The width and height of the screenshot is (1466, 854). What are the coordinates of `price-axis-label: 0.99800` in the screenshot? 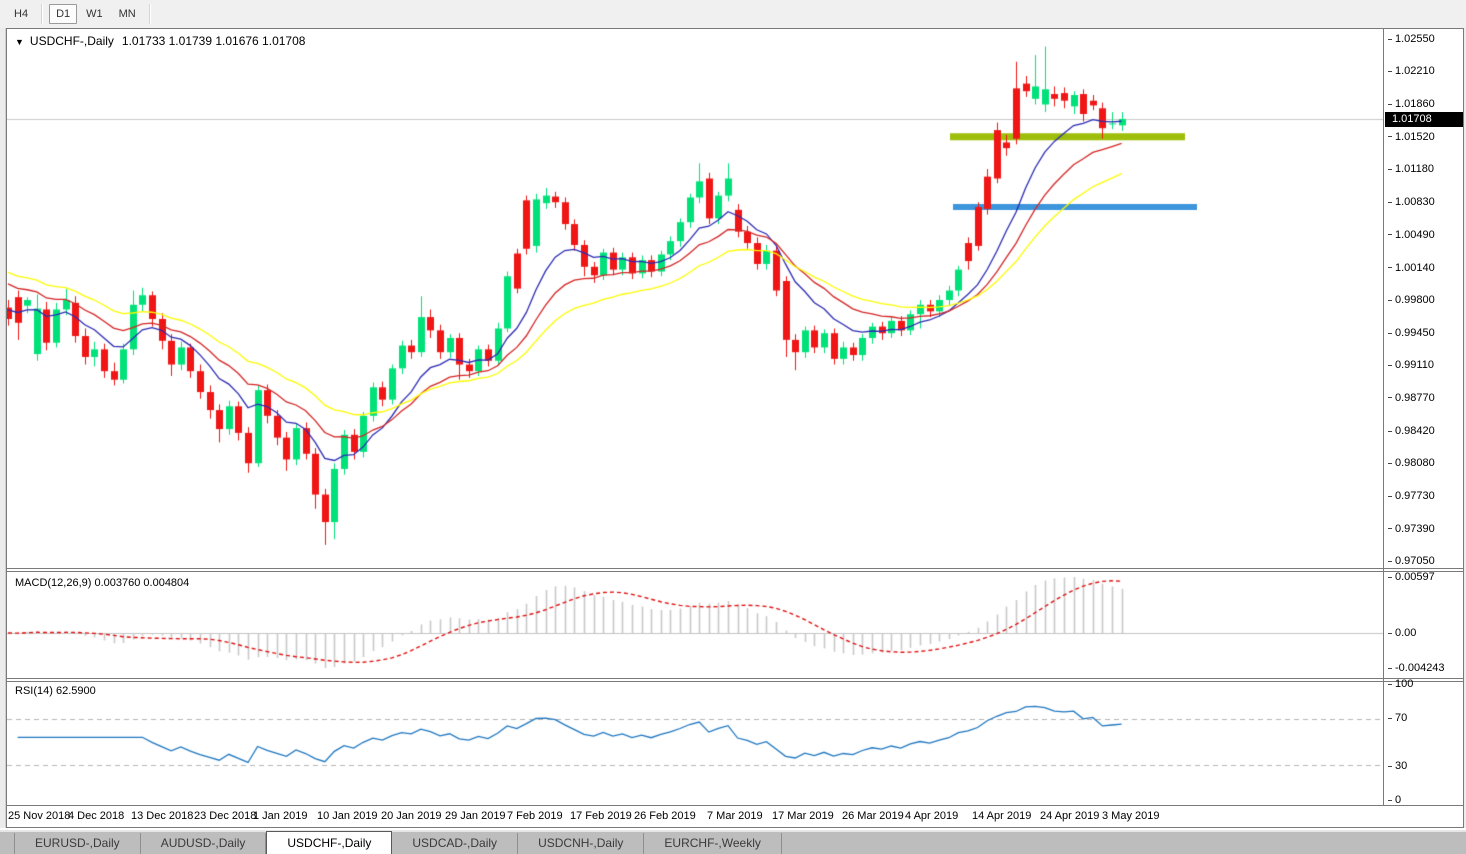 It's located at (1411, 300).